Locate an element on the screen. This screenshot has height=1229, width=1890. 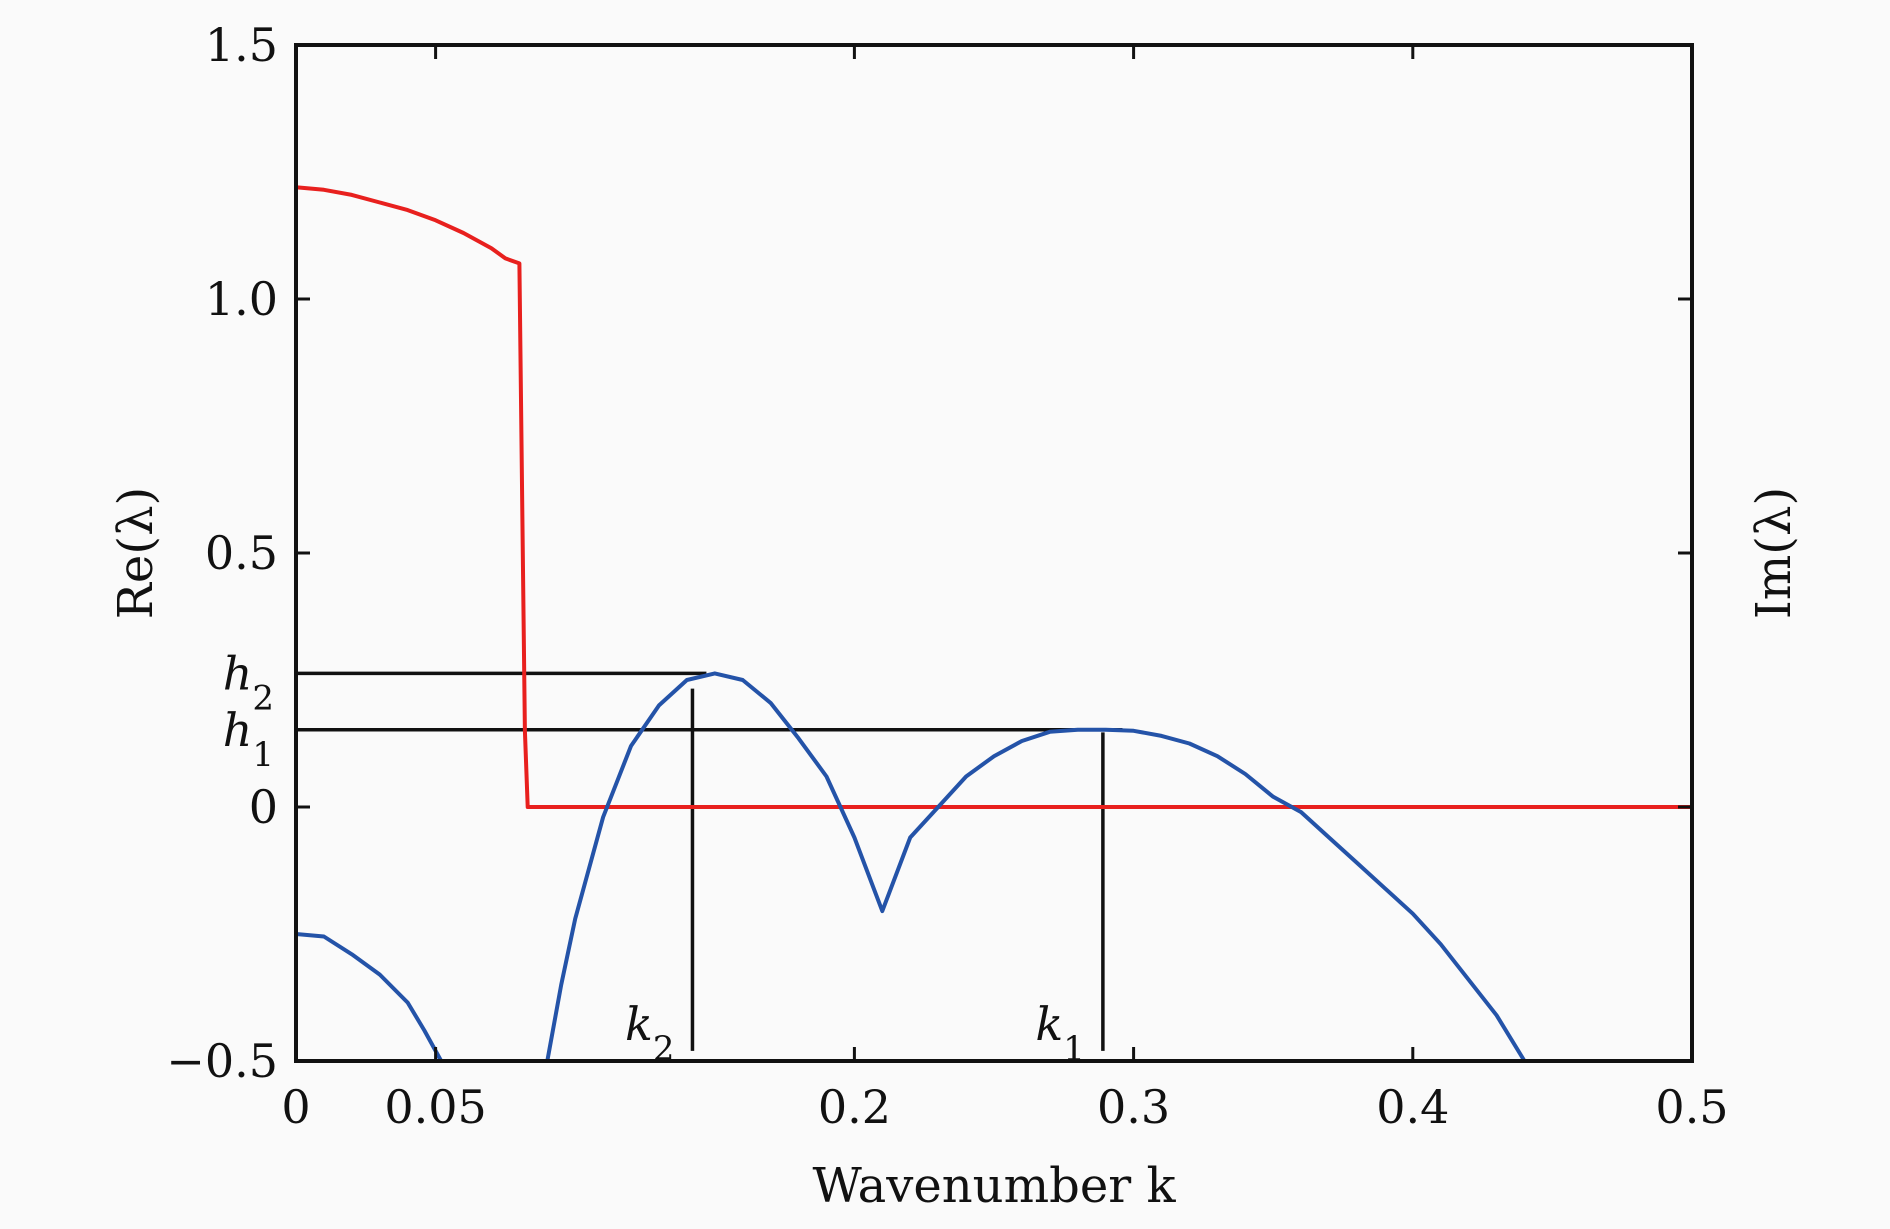
x-tick-label: 0.05 is located at coordinates (435, 1107).